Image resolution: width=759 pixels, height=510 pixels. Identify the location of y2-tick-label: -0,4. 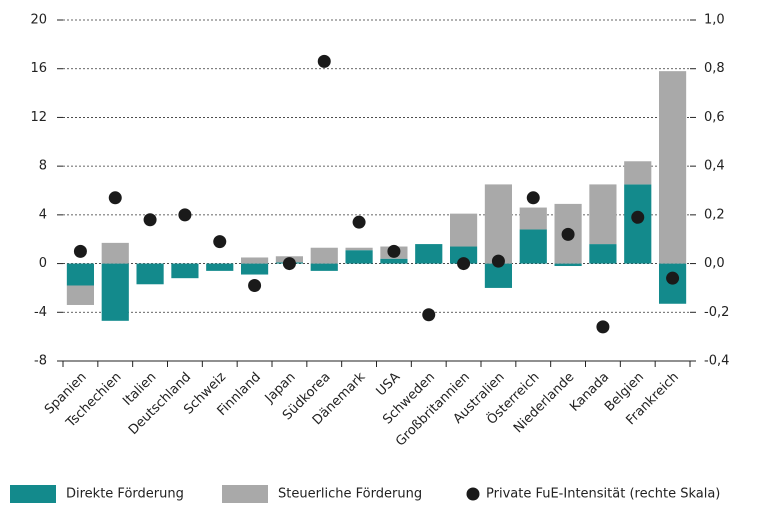
(716, 361).